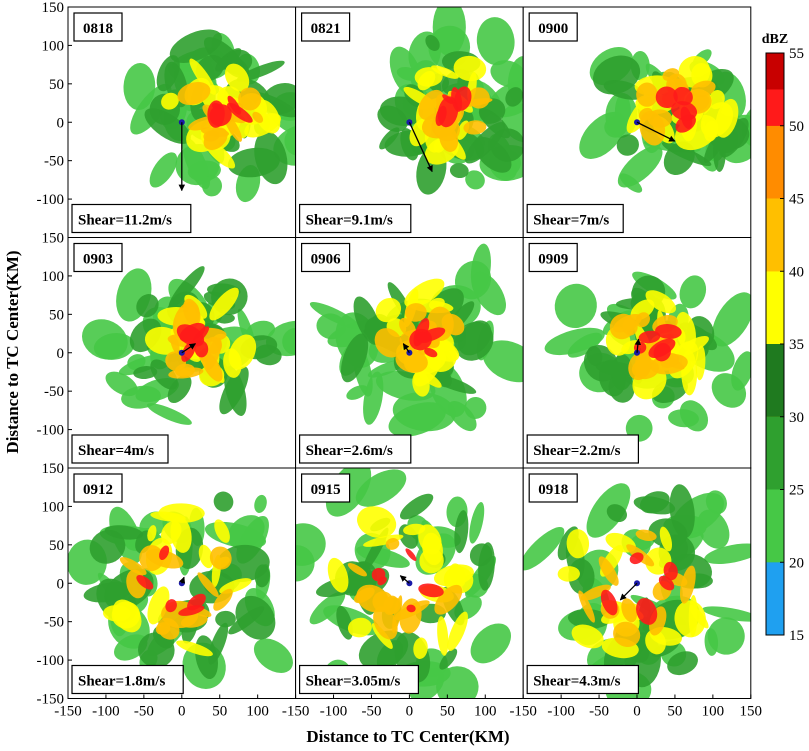  I want to click on x-tick-label: 100, so click(257, 712).